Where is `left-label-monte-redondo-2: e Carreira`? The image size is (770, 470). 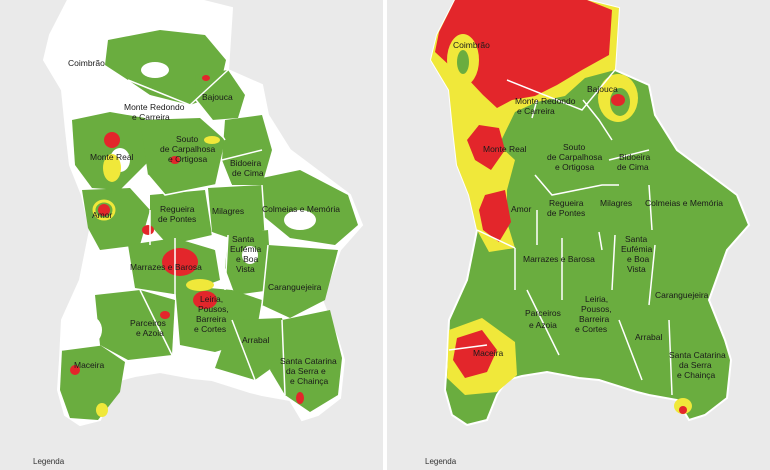
left-label-monte-redondo-2: e Carreira is located at coordinates (151, 117).